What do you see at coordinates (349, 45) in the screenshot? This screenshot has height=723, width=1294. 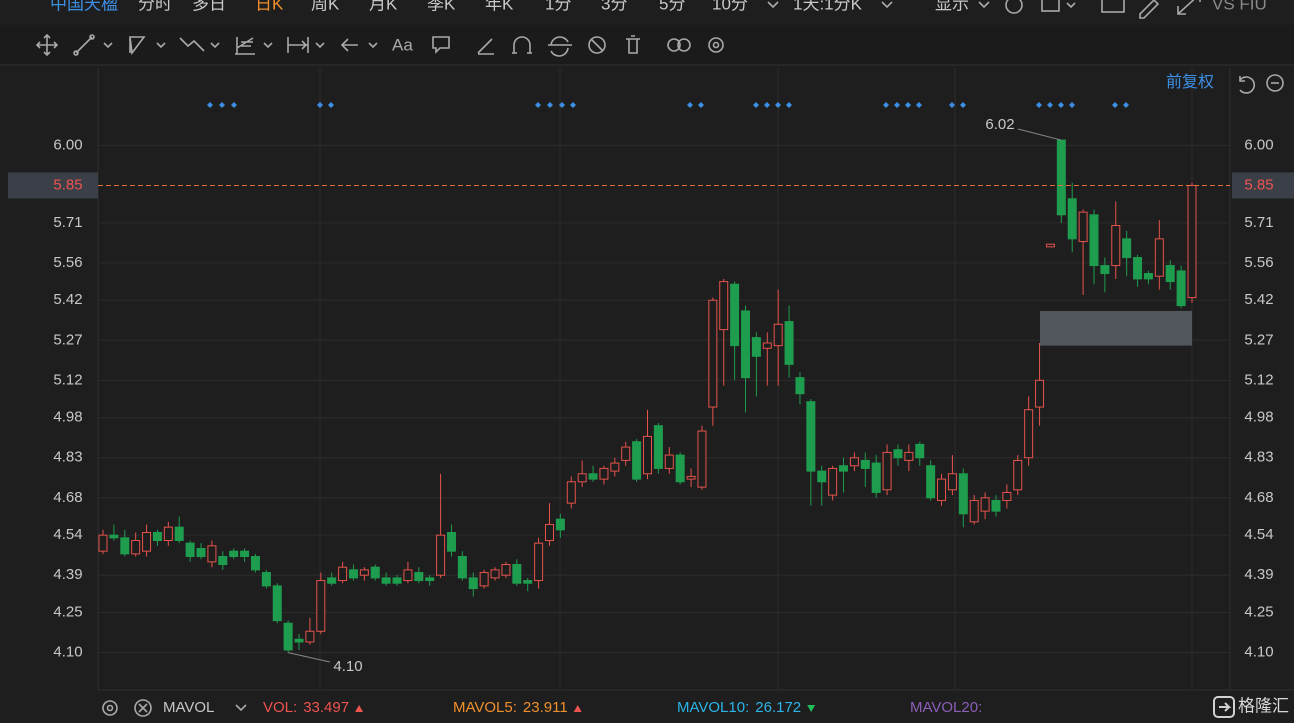 I see `arrow-tool` at bounding box center [349, 45].